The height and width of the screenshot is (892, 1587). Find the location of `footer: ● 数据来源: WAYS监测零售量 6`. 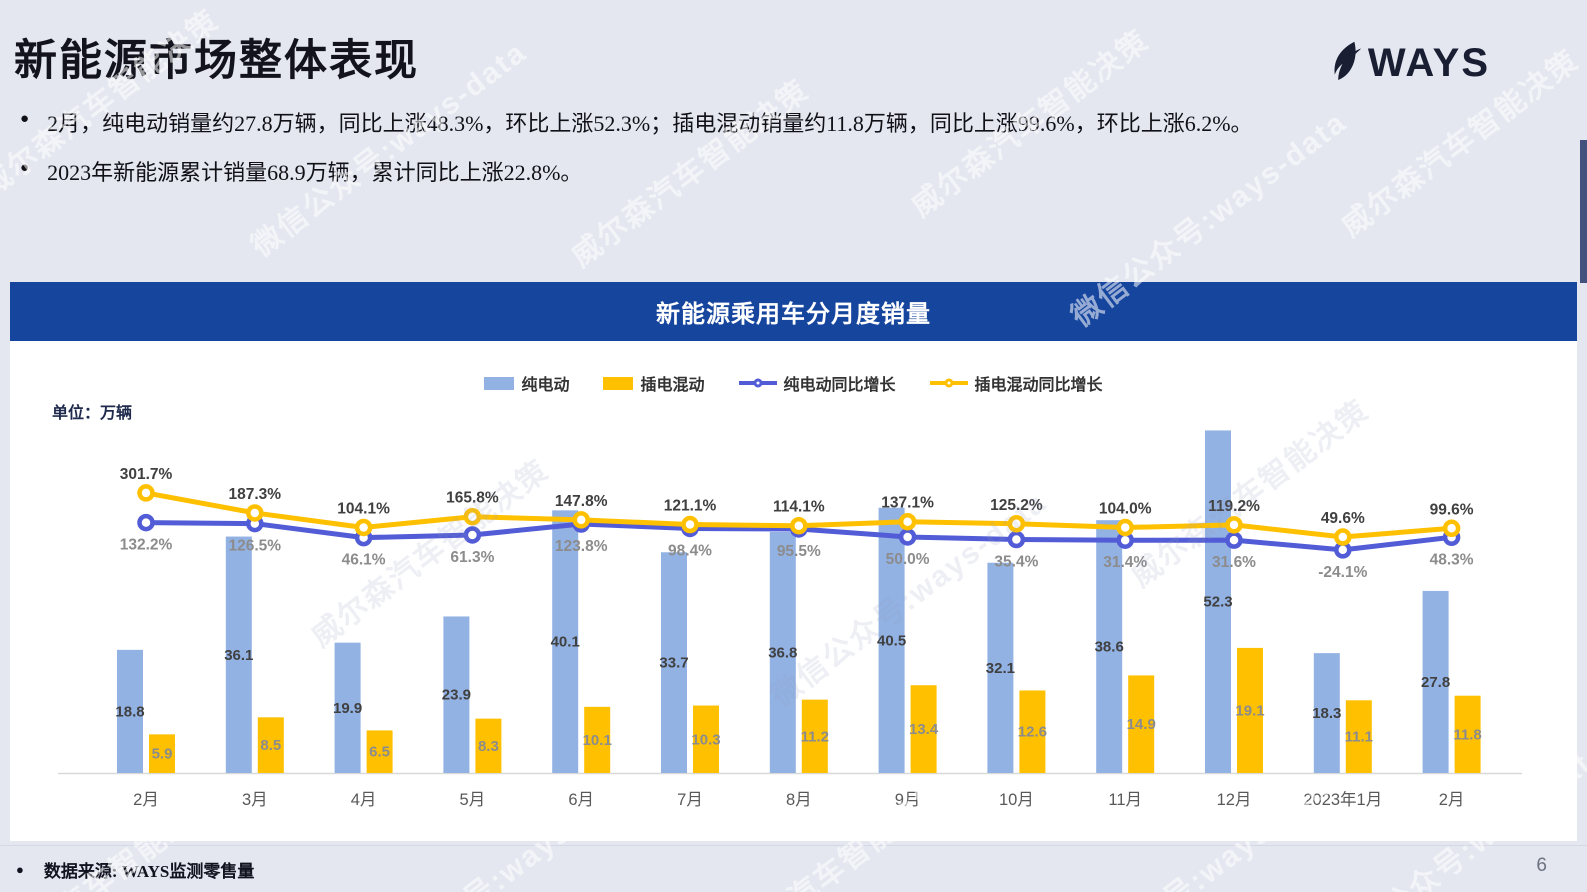

footer: ● 数据来源: WAYS监测零售量 6 is located at coordinates (793, 868).